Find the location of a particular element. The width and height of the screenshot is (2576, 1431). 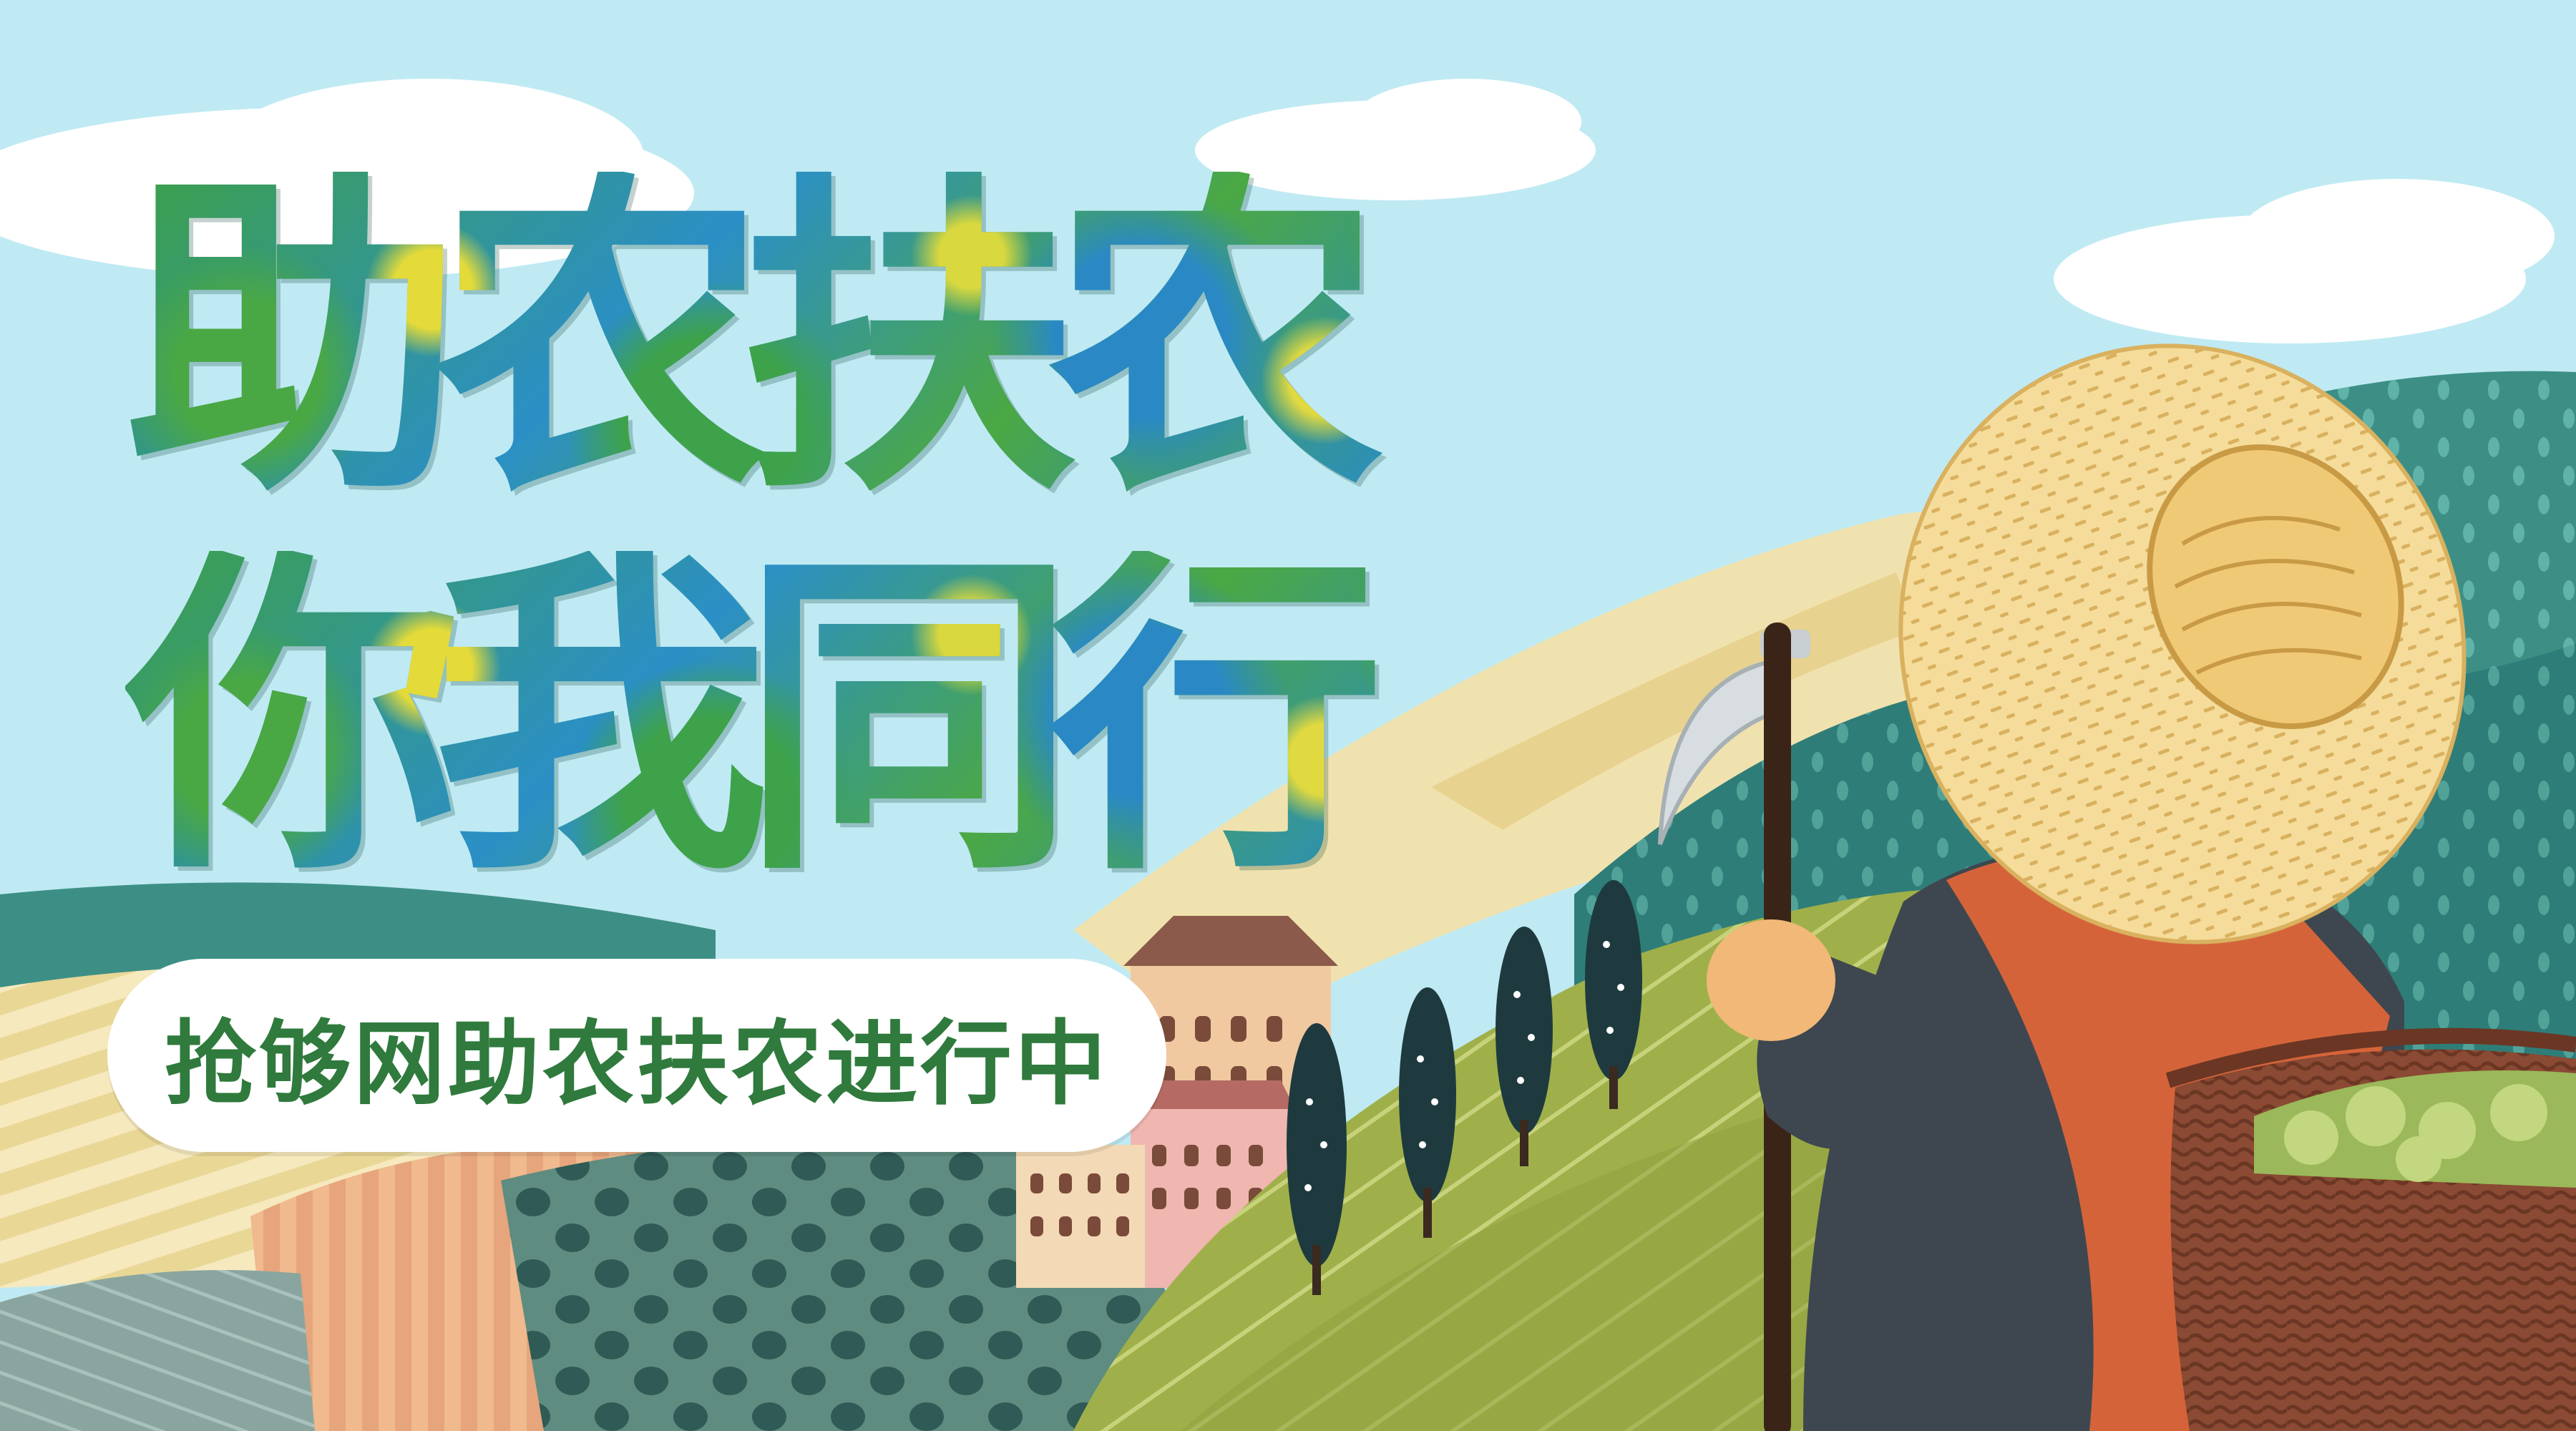

slogan-text: 抢够网助农扶农进行中 is located at coordinates (636, 1064).